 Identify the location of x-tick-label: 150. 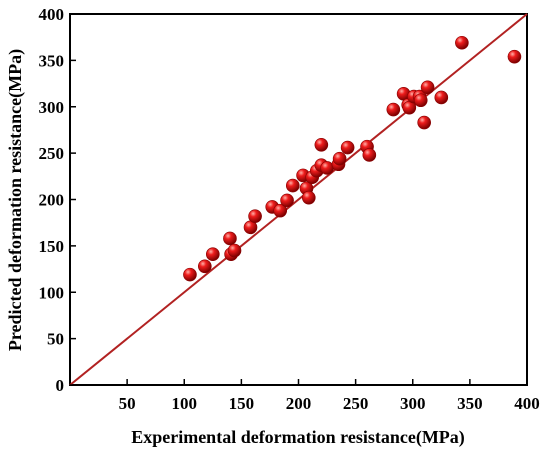
(242, 403).